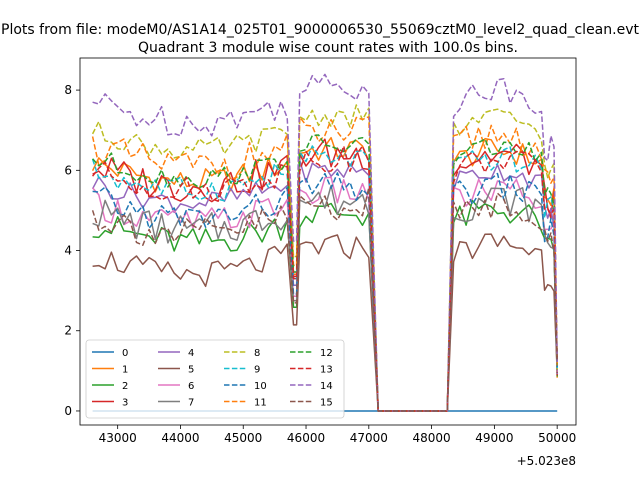 Image resolution: width=640 pixels, height=480 pixels. What do you see at coordinates (369, 438) in the screenshot?
I see `x-tick-label: 47000` at bounding box center [369, 438].